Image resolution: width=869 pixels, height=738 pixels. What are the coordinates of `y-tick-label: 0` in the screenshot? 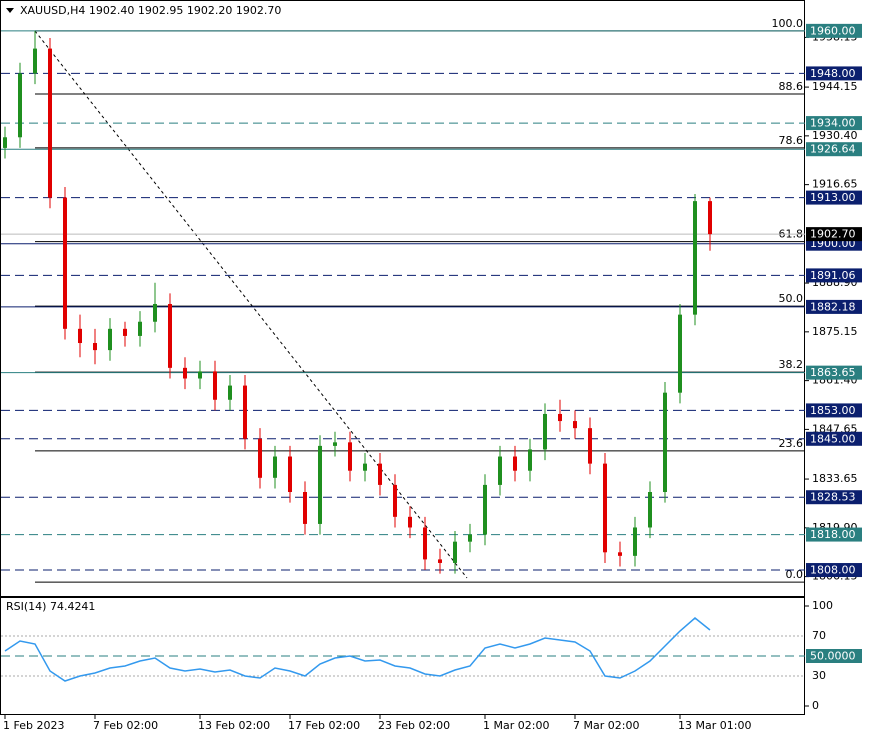 It's located at (815, 705).